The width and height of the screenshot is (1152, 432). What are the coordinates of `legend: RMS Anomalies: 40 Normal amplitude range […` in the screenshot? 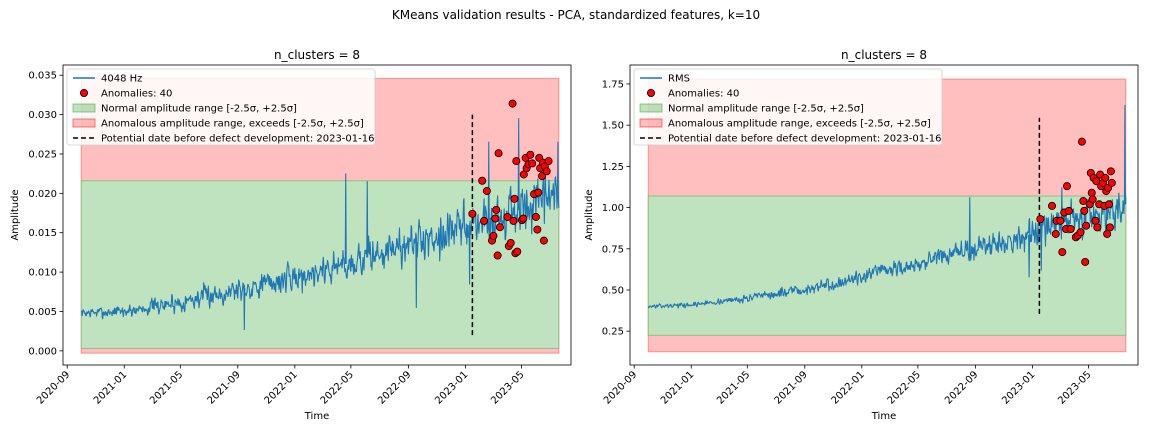 It's located at (788, 107).